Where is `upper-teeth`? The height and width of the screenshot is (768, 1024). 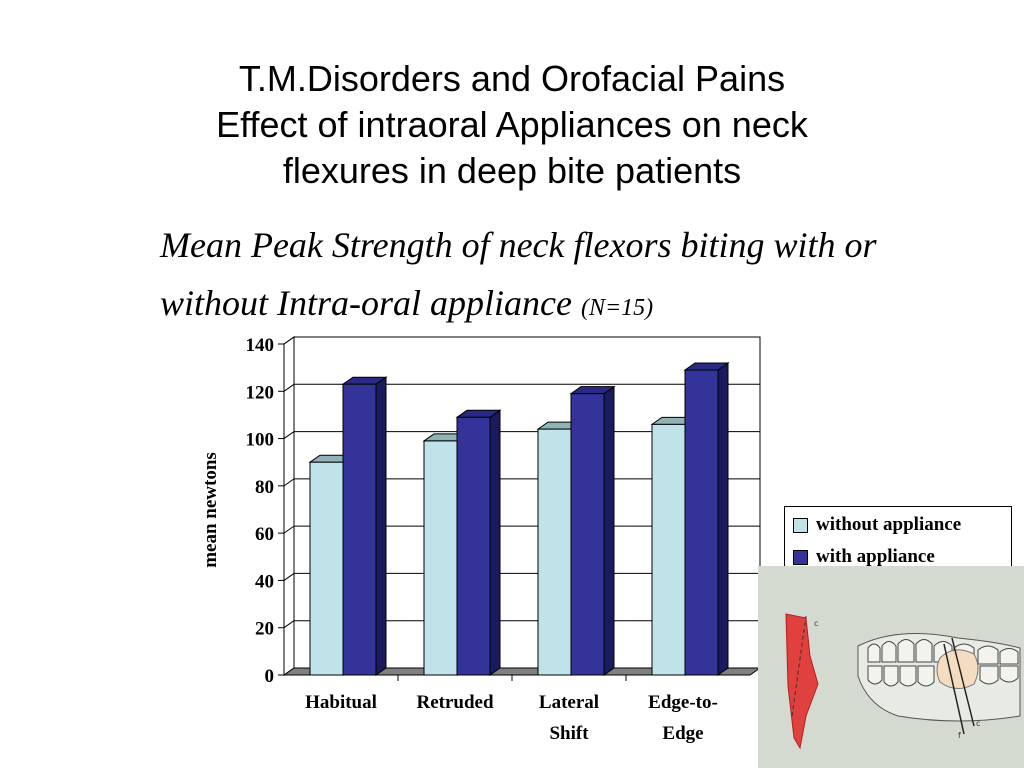
upper-teeth is located at coordinates (943, 652).